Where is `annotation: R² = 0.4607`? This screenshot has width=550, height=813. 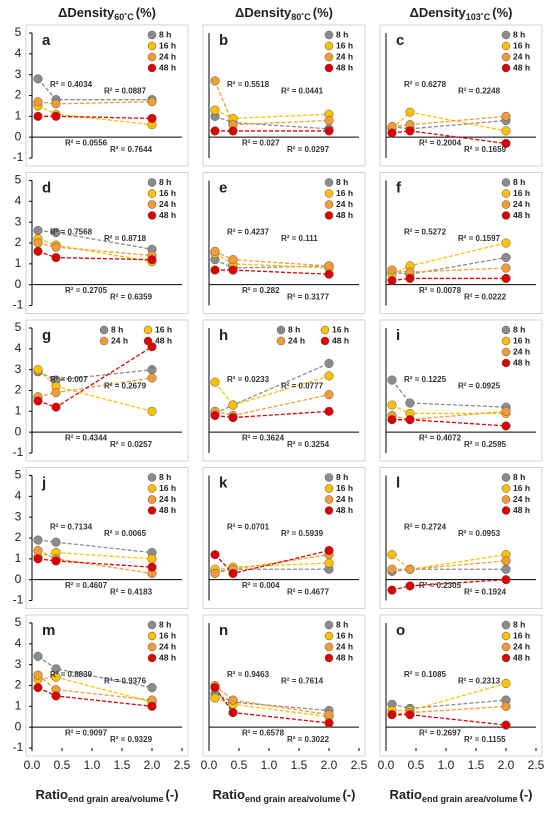
annotation: R² = 0.4607 is located at coordinates (86, 585).